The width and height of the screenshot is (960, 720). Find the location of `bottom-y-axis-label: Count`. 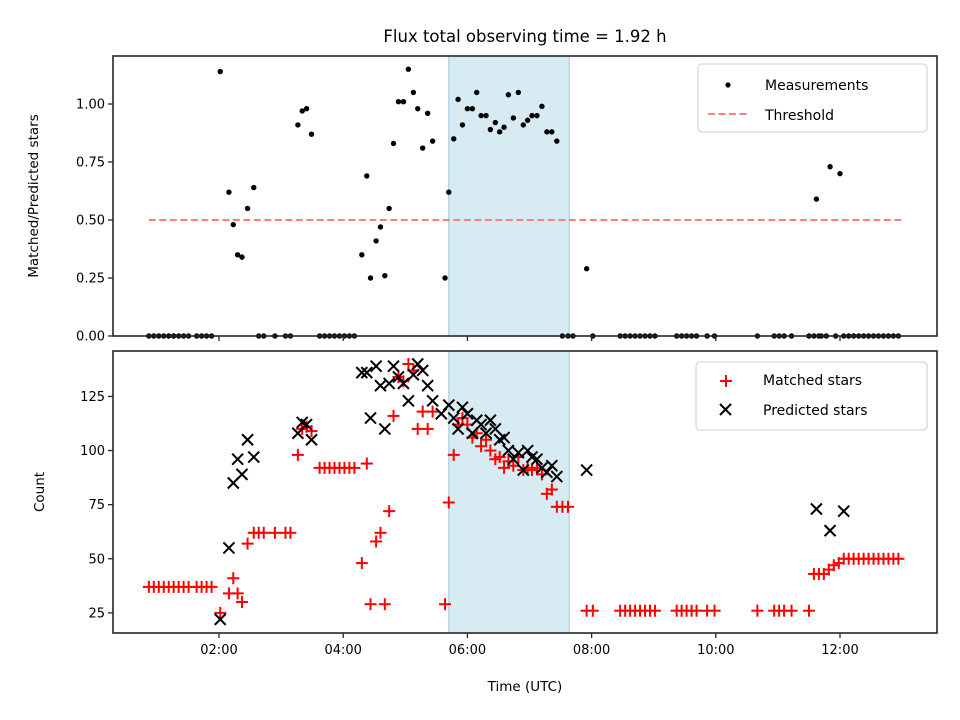

bottom-y-axis-label: Count is located at coordinates (40, 492).